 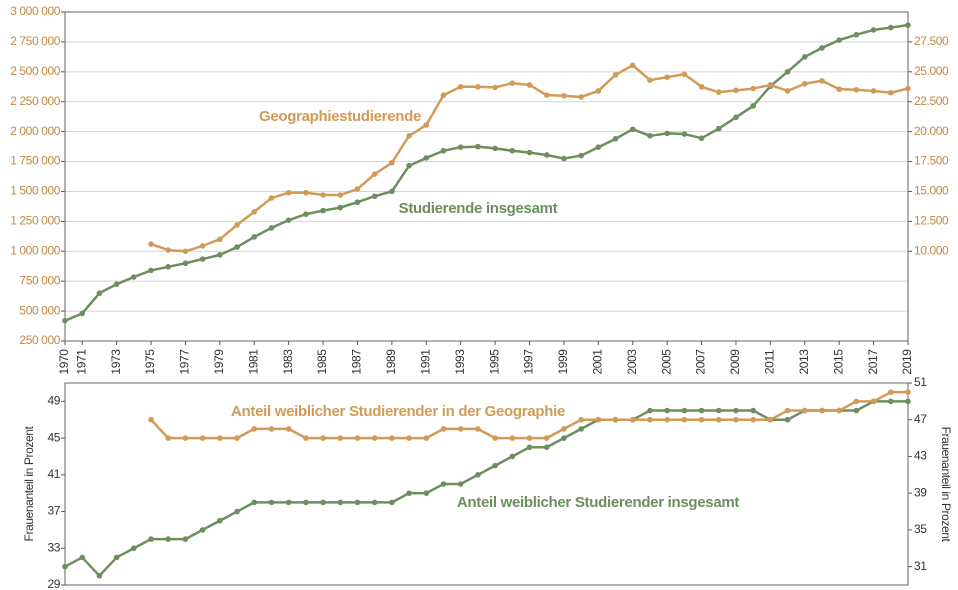 What do you see at coordinates (920, 566) in the screenshot?
I see `y2-tick-label: 31` at bounding box center [920, 566].